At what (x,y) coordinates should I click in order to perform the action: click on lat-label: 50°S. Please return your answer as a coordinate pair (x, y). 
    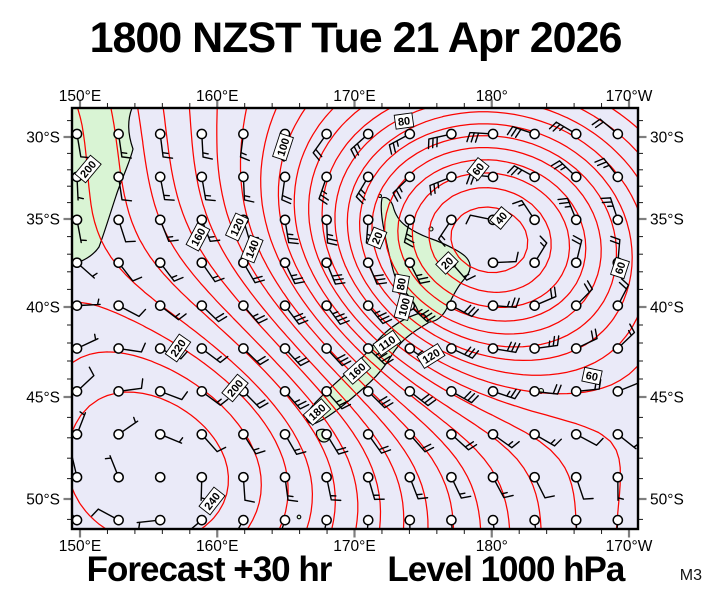
    Looking at the image, I should click on (667, 500).